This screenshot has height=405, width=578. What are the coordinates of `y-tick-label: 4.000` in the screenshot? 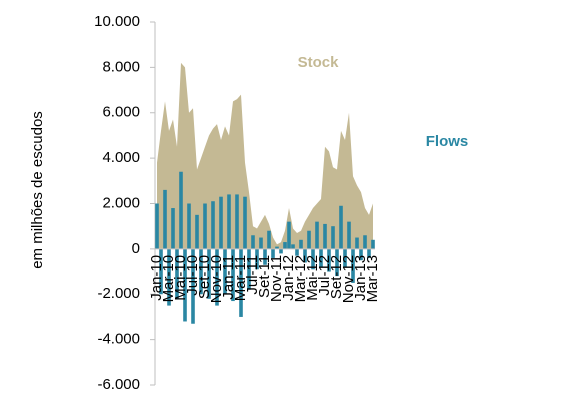 It's located at (121, 157).